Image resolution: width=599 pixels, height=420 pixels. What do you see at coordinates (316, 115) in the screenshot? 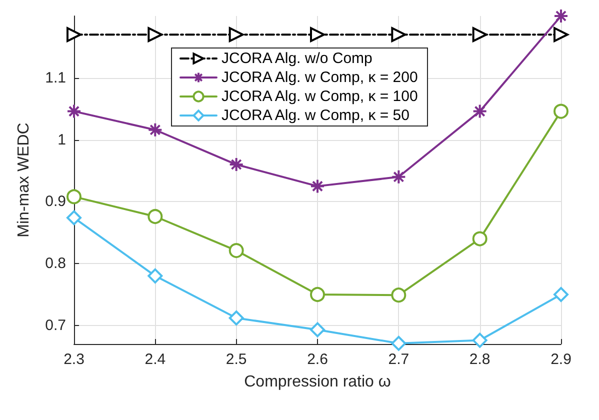
I see `legend-label: JCORA Alg. w Comp, κ = 50` at bounding box center [316, 115].